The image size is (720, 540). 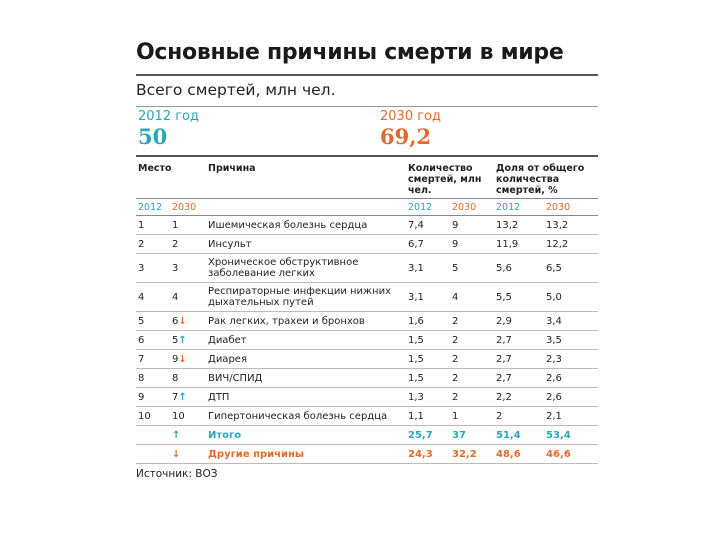 What do you see at coordinates (519, 397) in the screenshot?
I see `share-2012: 2,2` at bounding box center [519, 397].